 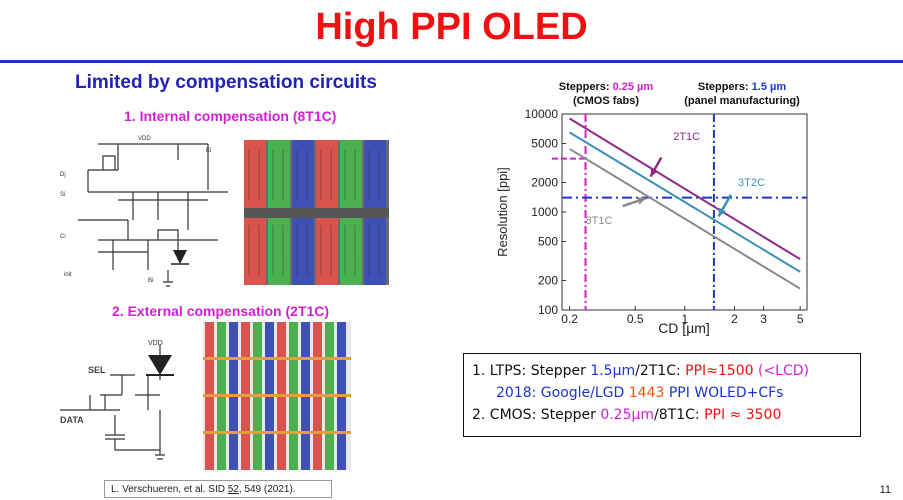 I want to click on reference-suffix: , 549 (2021)., so click(x=267, y=489).